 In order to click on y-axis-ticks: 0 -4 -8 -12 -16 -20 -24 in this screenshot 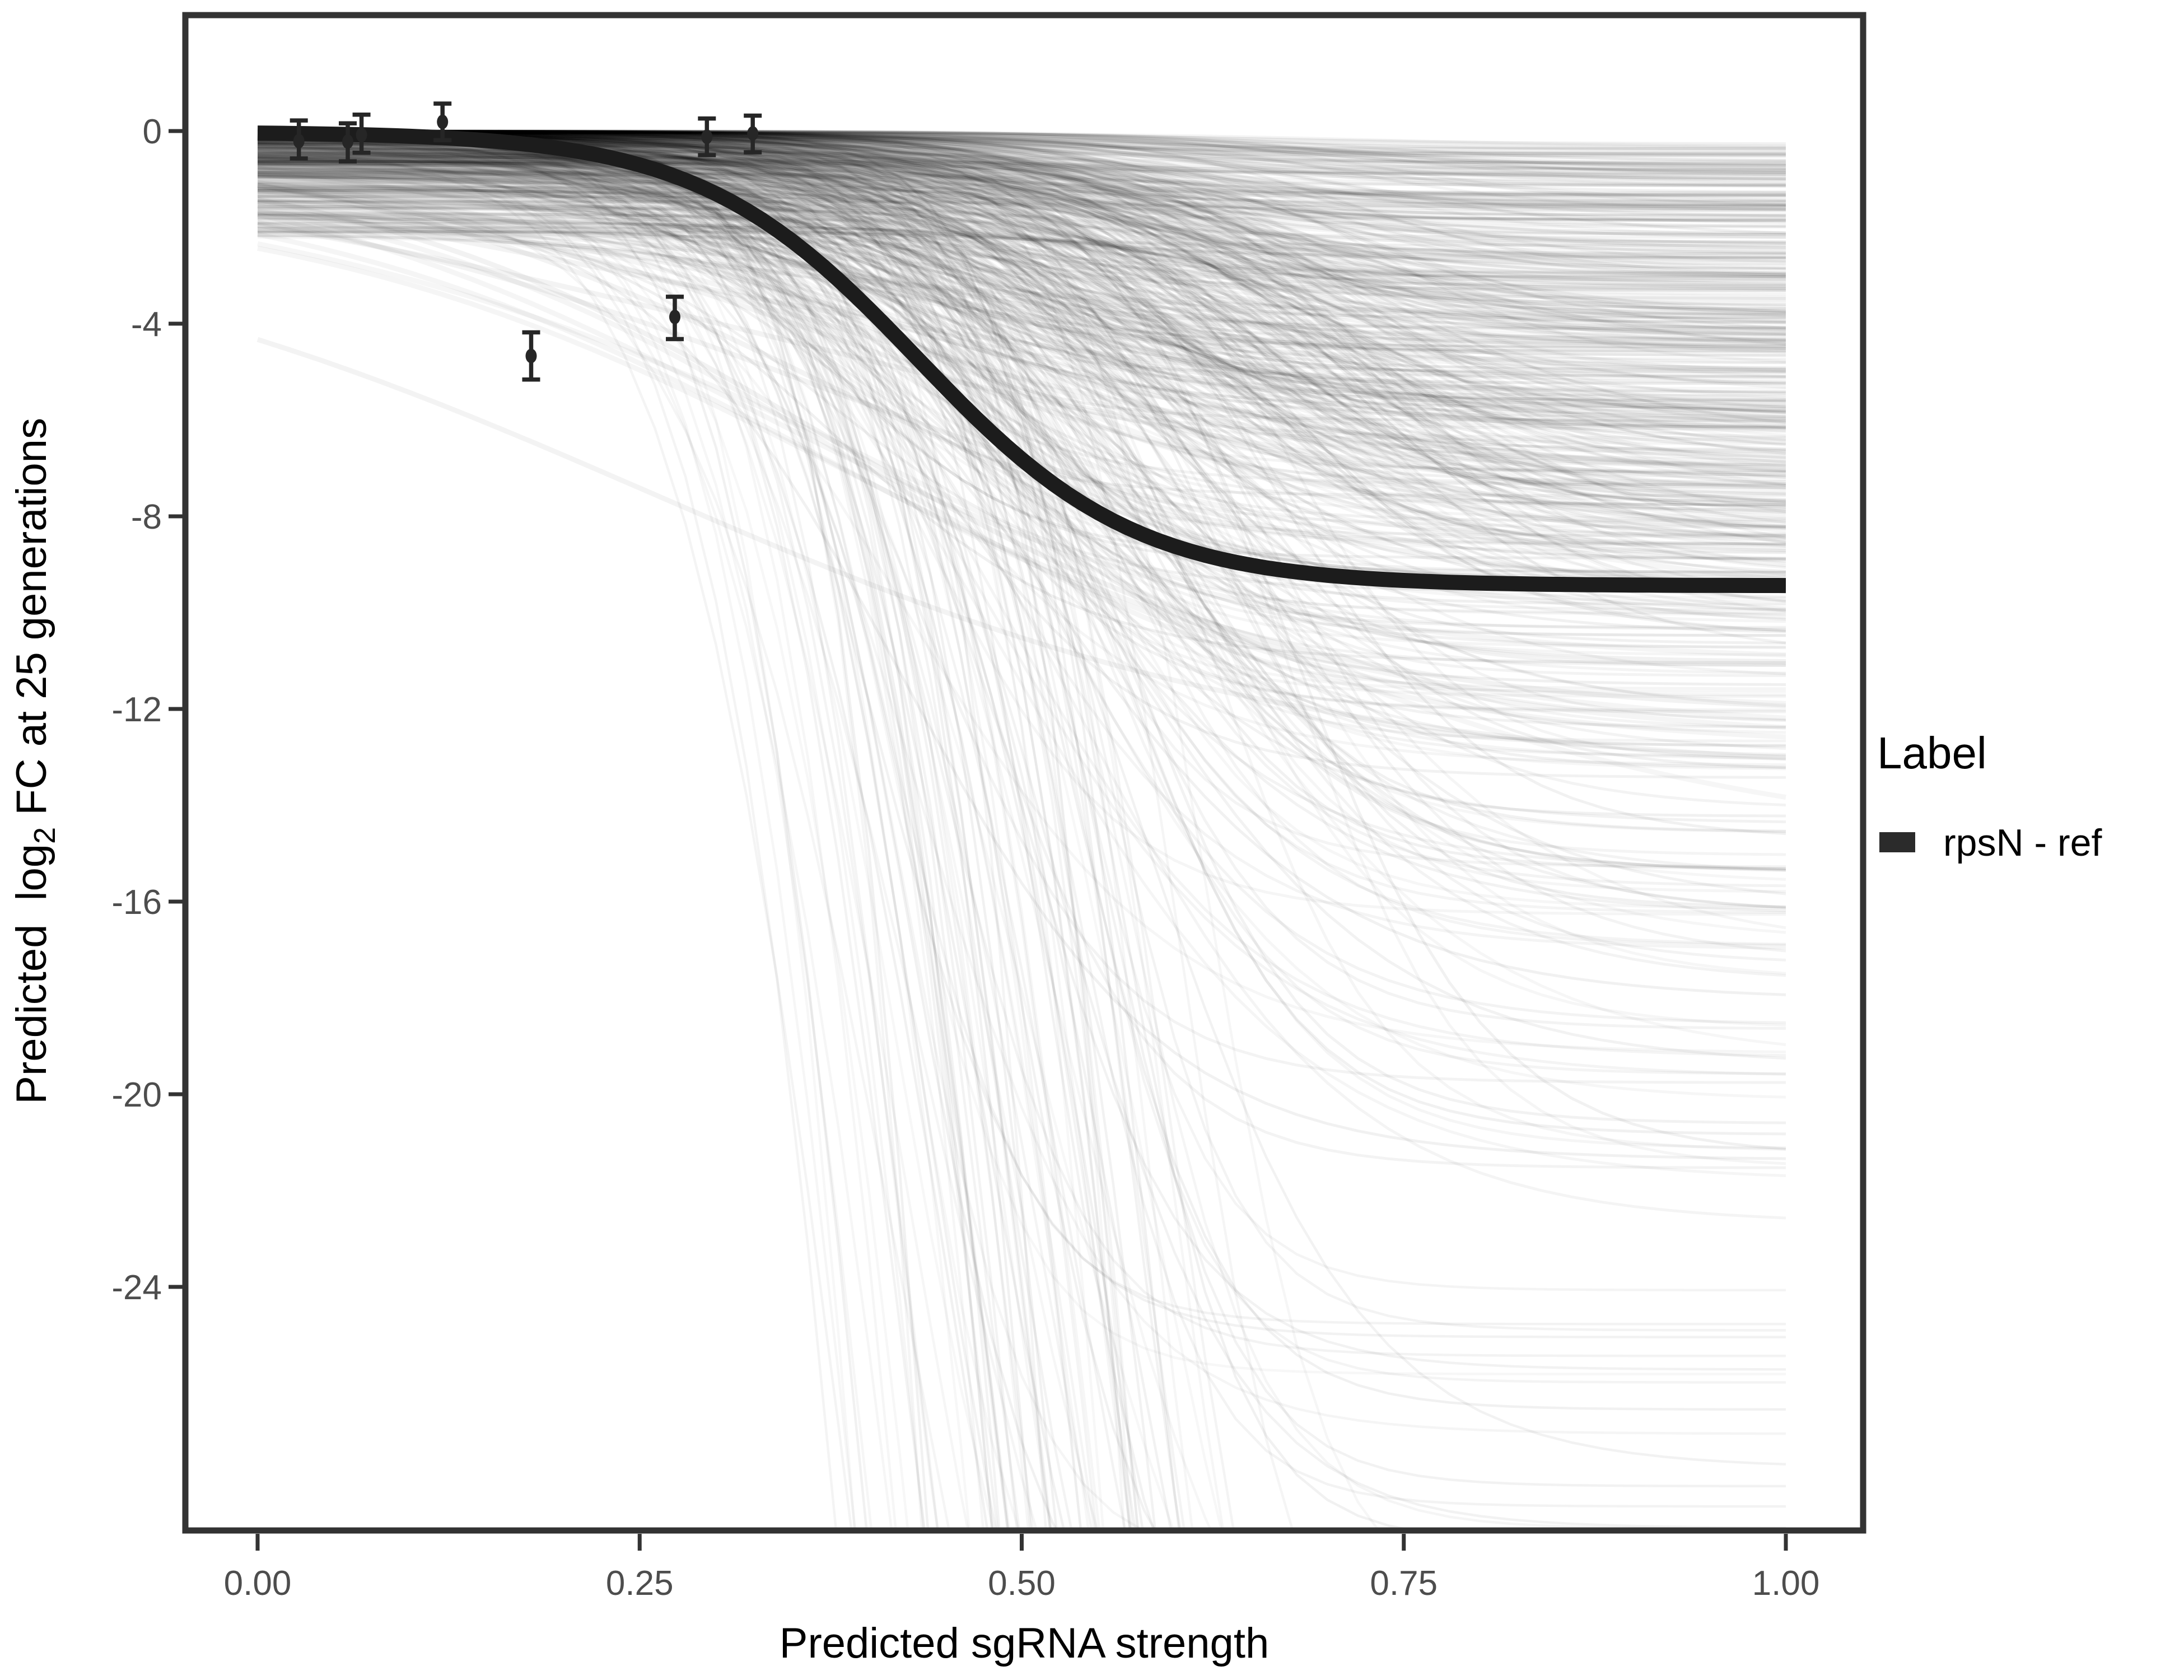, I will do `click(148, 710)`.